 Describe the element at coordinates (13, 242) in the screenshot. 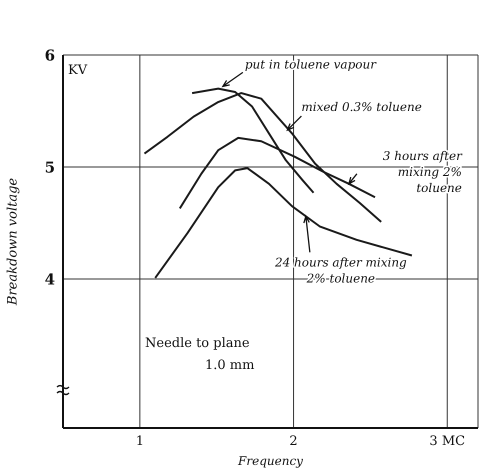

I see `y-axis-title: Breakdown voltage` at that location.